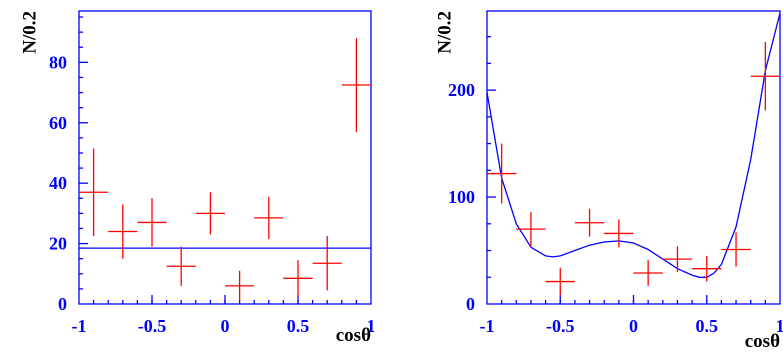  What do you see at coordinates (58, 123) in the screenshot?
I see `y-tick-label: 60` at bounding box center [58, 123].